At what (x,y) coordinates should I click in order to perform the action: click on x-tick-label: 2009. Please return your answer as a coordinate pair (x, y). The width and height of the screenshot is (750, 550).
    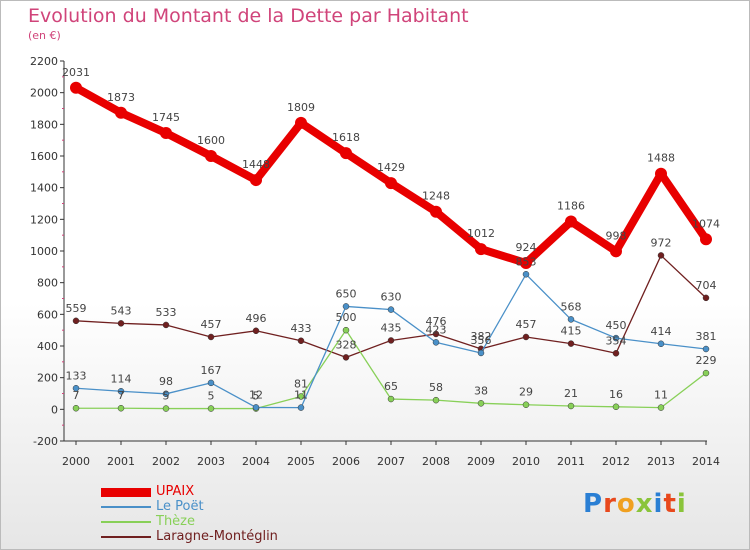
    Looking at the image, I should click on (481, 461).